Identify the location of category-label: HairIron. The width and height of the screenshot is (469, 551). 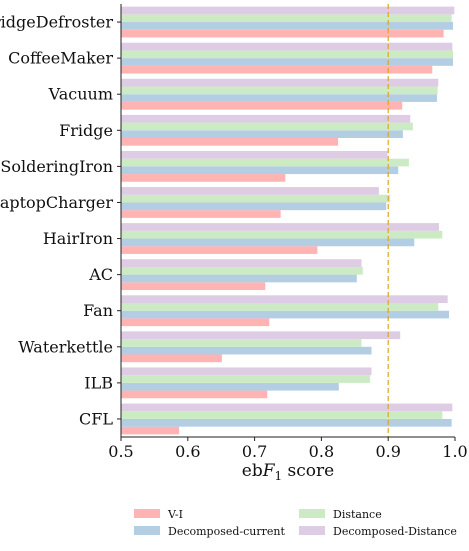
(78, 238).